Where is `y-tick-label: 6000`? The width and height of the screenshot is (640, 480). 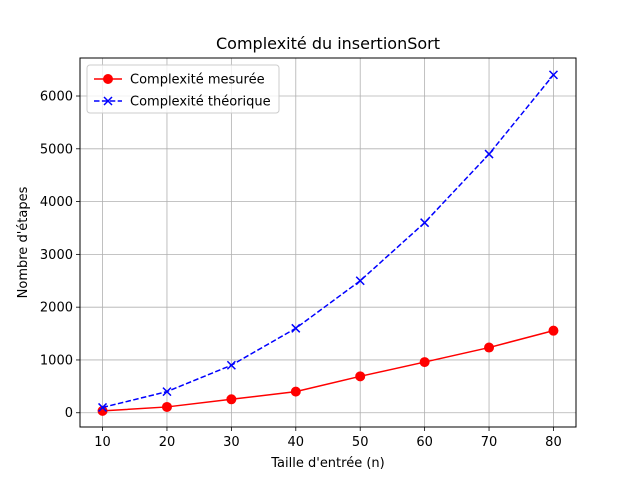 y-tick-label: 6000 is located at coordinates (56, 97).